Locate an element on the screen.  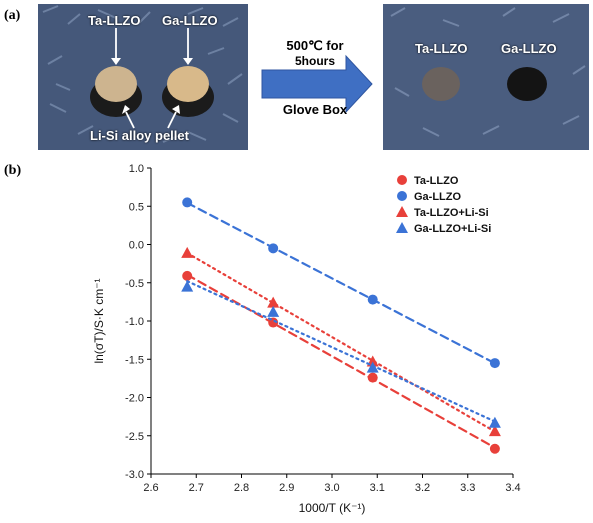
x-tick-label: 2.9 is located at coordinates (286, 488).